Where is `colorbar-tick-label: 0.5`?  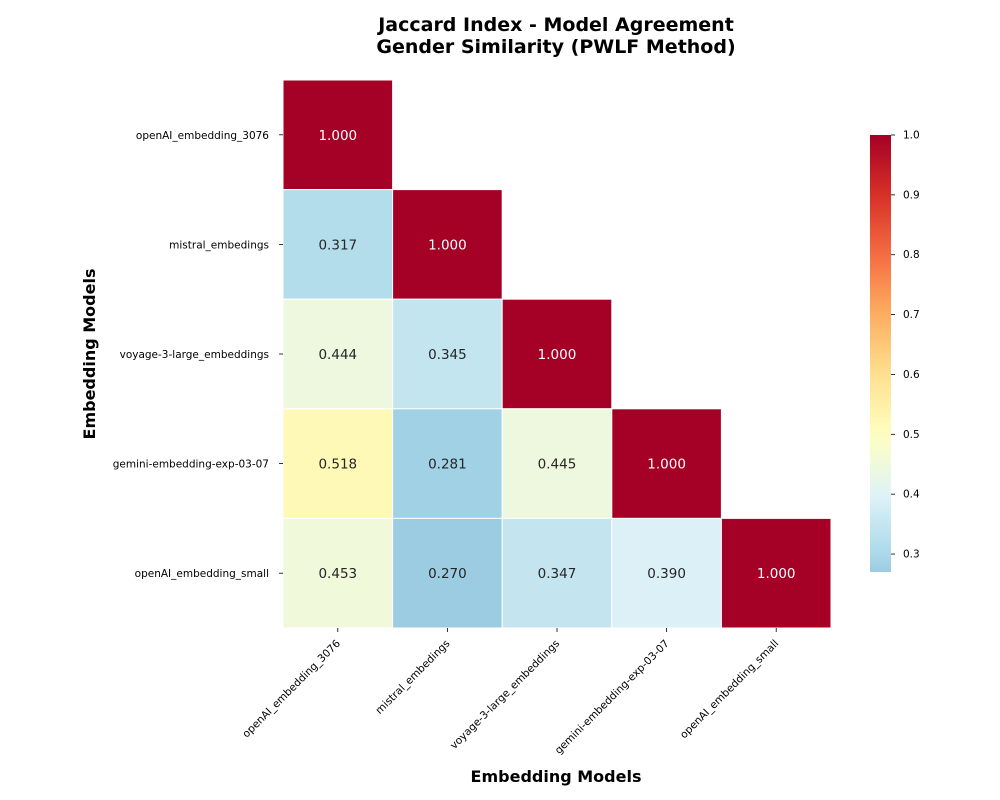
colorbar-tick-label: 0.5 is located at coordinates (911, 435).